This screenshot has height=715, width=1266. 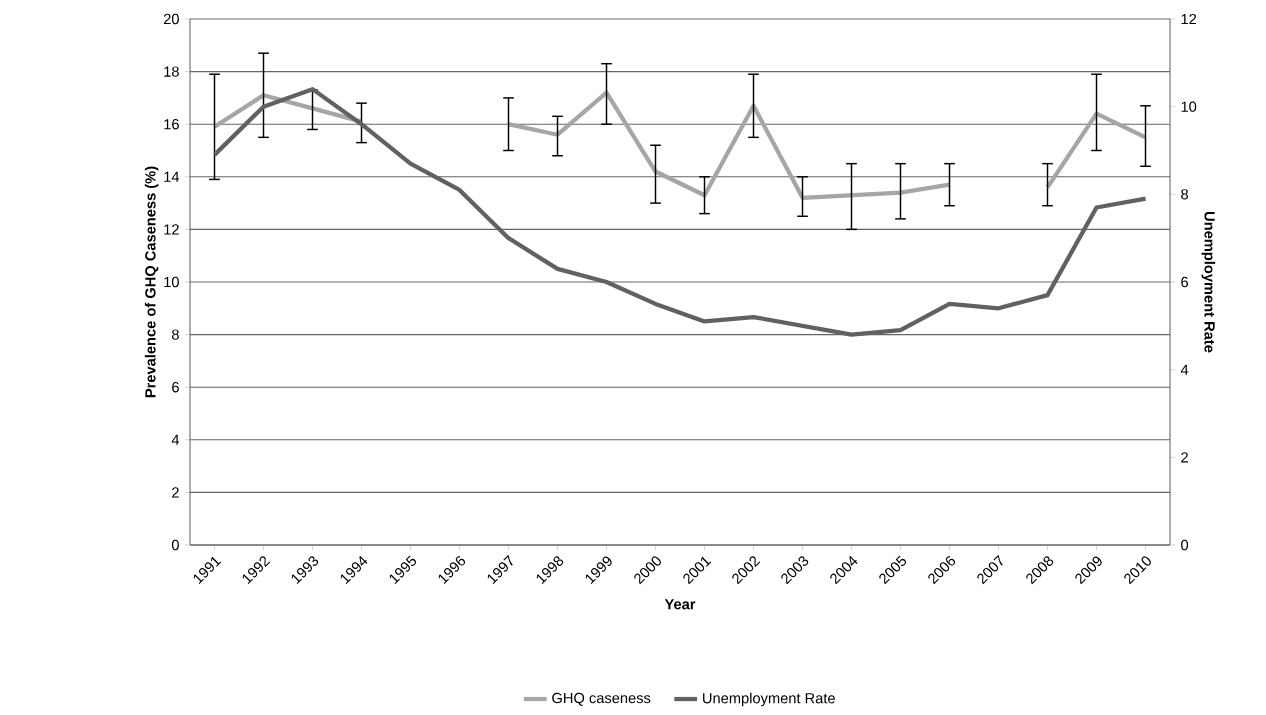 What do you see at coordinates (171, 19) in the screenshot?
I see `y-tick-label: 20` at bounding box center [171, 19].